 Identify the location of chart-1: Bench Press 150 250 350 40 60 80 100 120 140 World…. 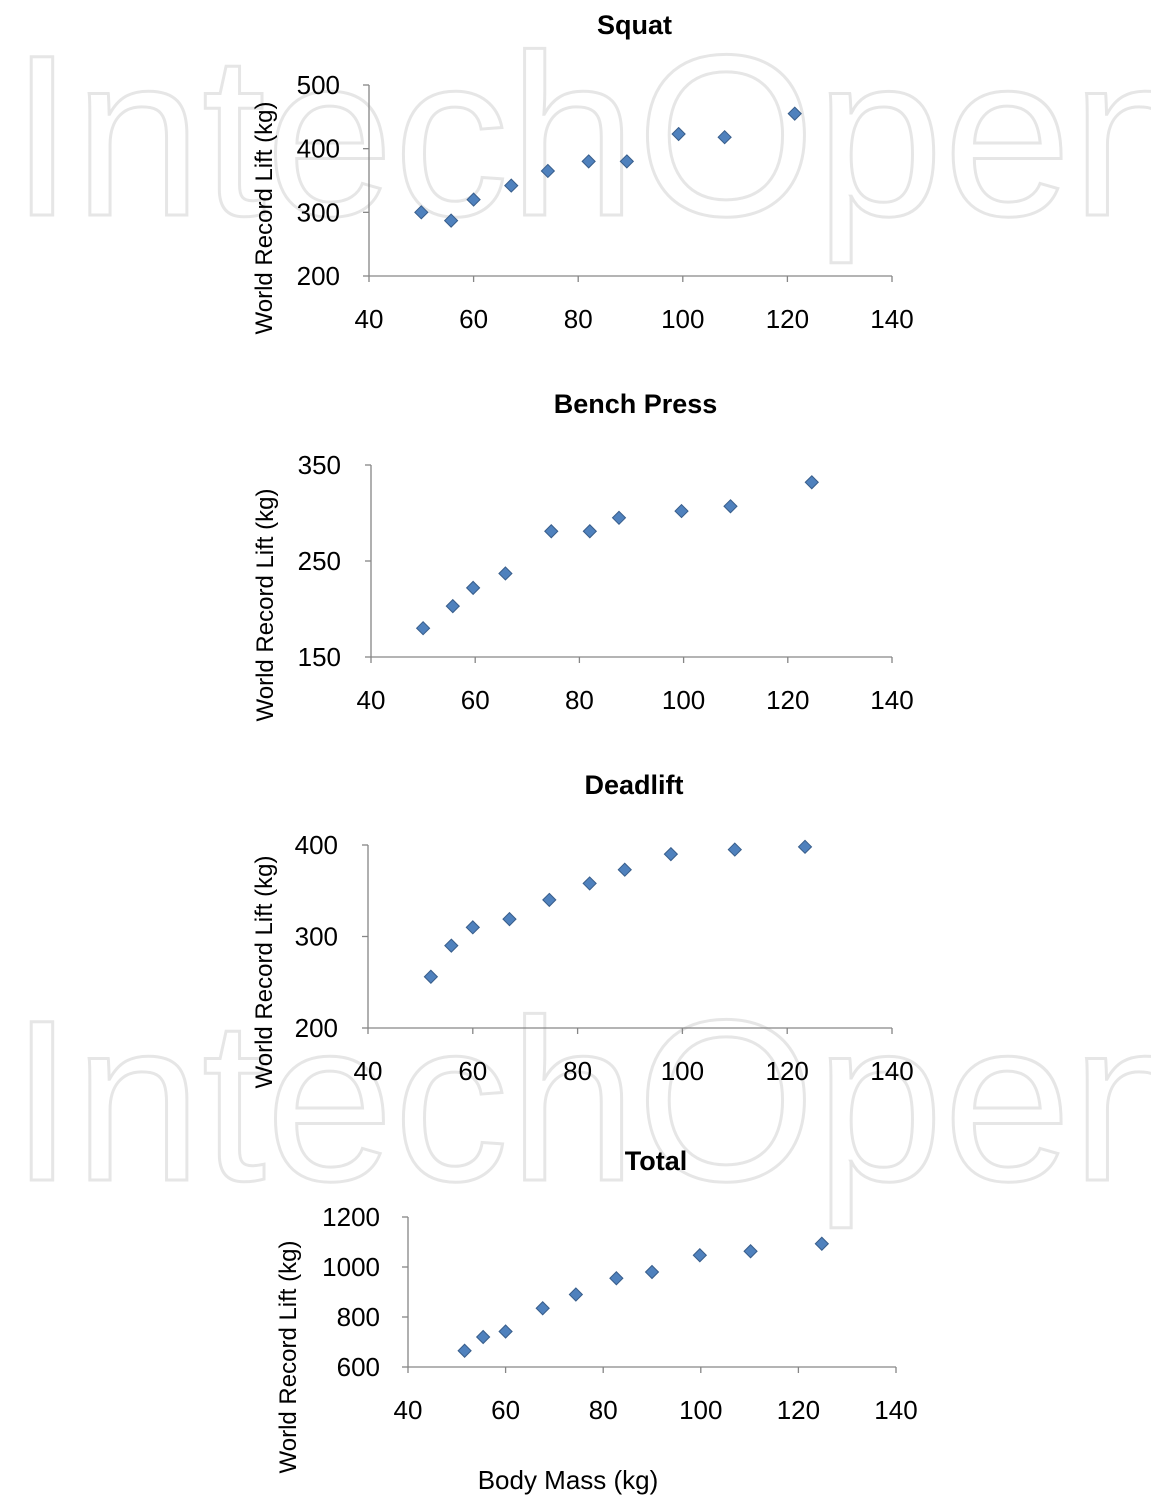
(583, 555).